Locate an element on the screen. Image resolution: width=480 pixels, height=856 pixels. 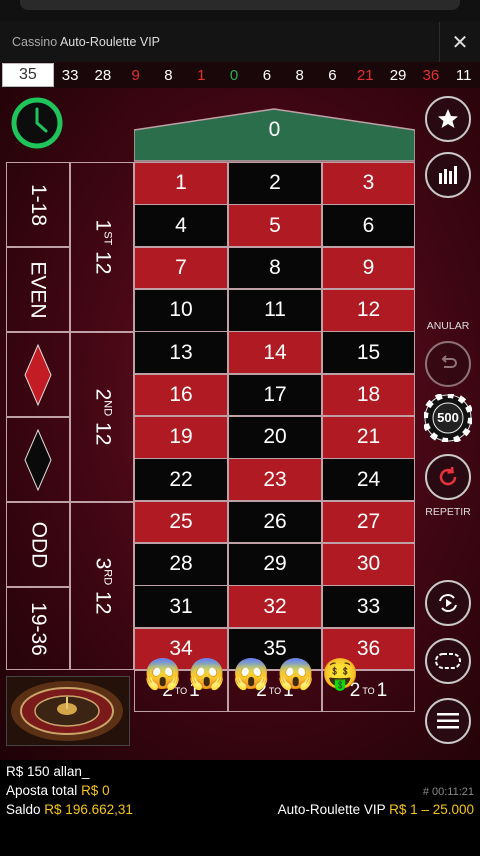
number-cell-36: 36 is located at coordinates (368, 649).